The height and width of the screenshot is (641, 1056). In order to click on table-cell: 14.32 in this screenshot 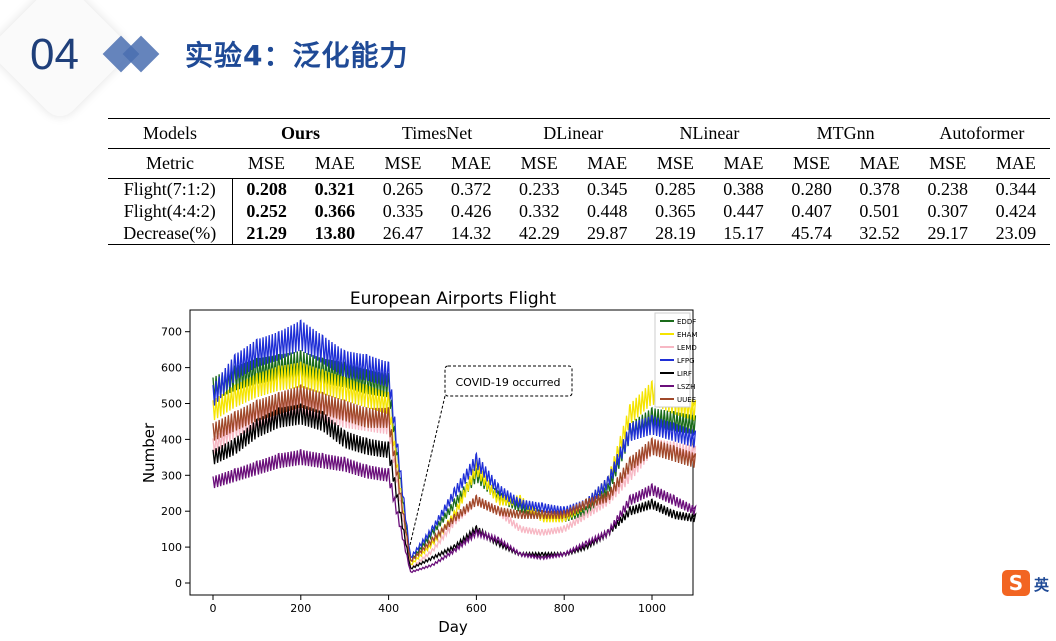, I will do `click(471, 232)`.